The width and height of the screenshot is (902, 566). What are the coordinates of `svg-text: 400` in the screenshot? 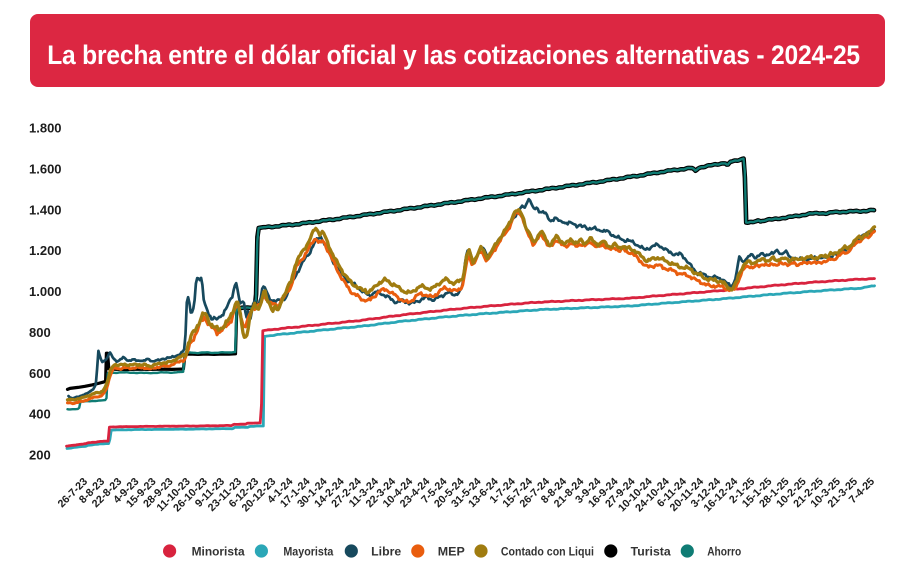 It's located at (40, 414).